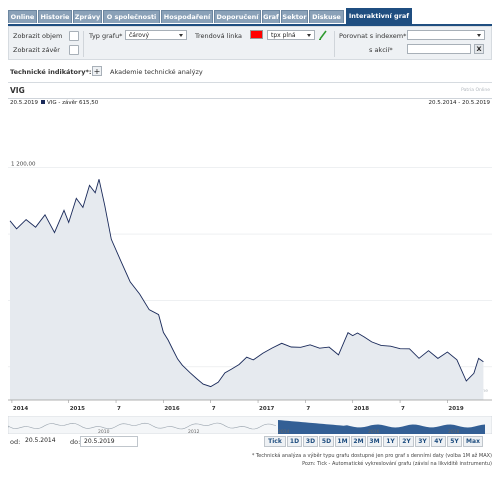  I want to click on watermark: Patria Online, so click(475, 90).